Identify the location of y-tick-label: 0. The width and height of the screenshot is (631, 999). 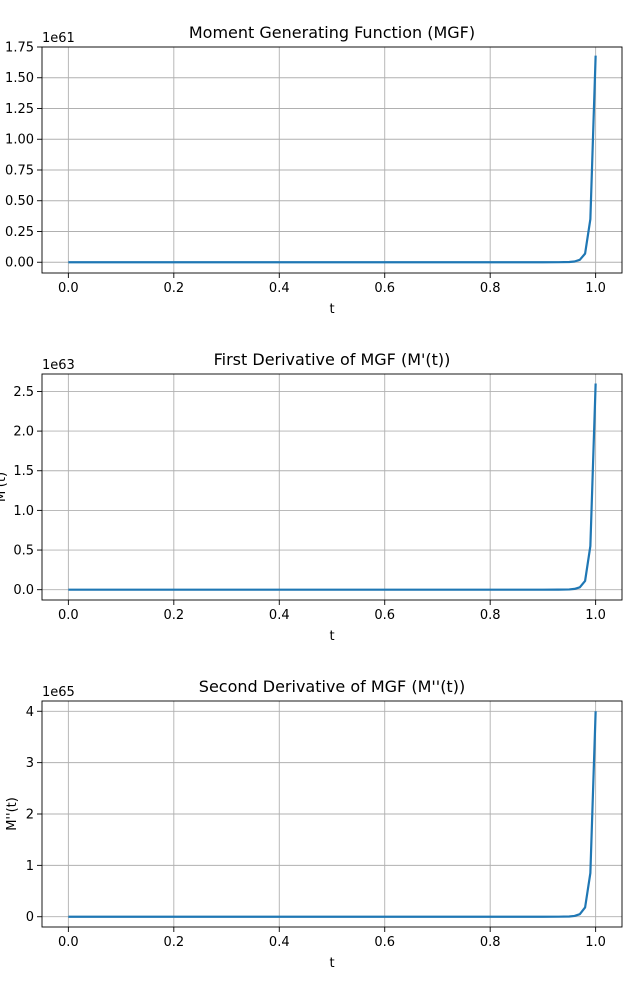
(30, 917).